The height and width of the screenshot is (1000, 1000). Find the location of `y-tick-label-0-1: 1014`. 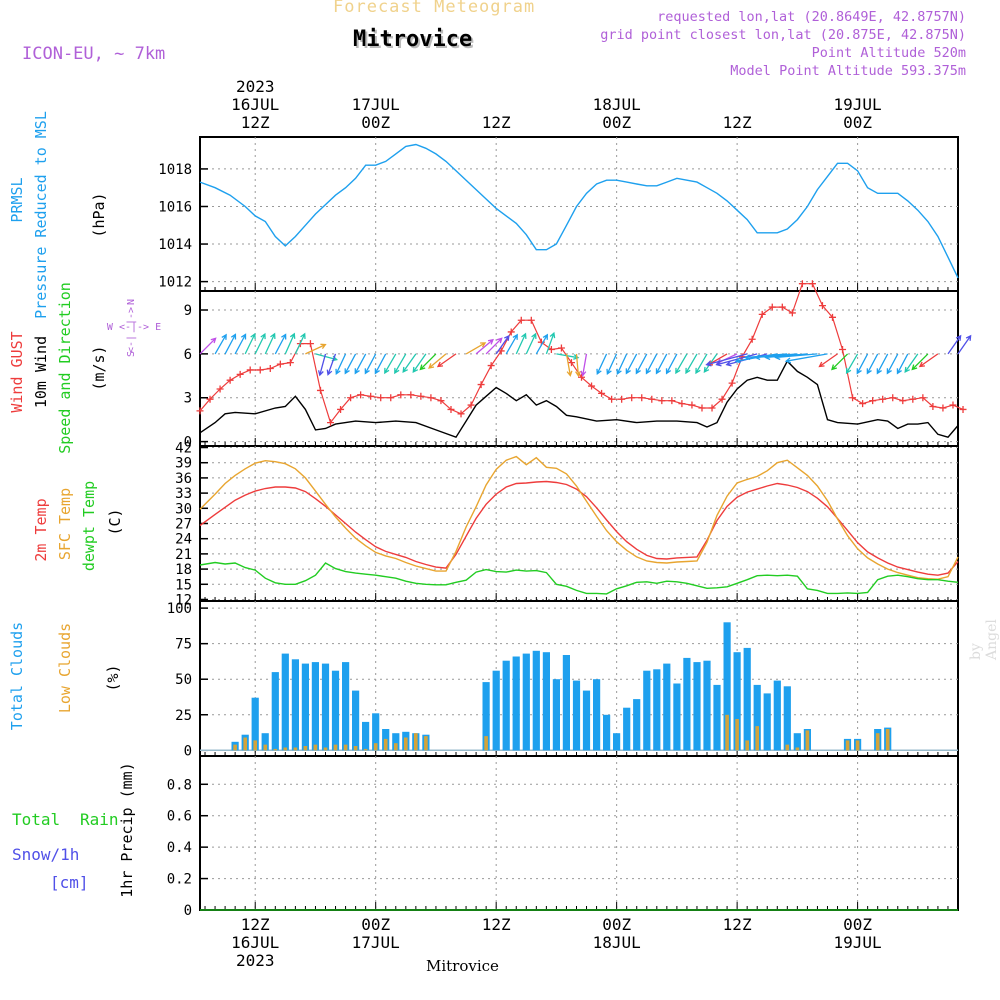

y-tick-label-0-1: 1014 is located at coordinates (175, 245).